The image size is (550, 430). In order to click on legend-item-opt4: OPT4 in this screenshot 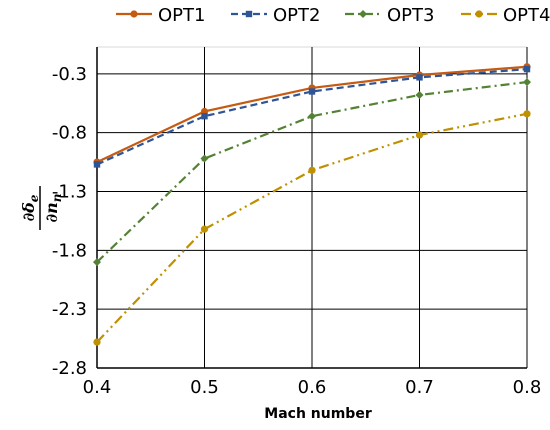, I will do `click(505, 15)`.